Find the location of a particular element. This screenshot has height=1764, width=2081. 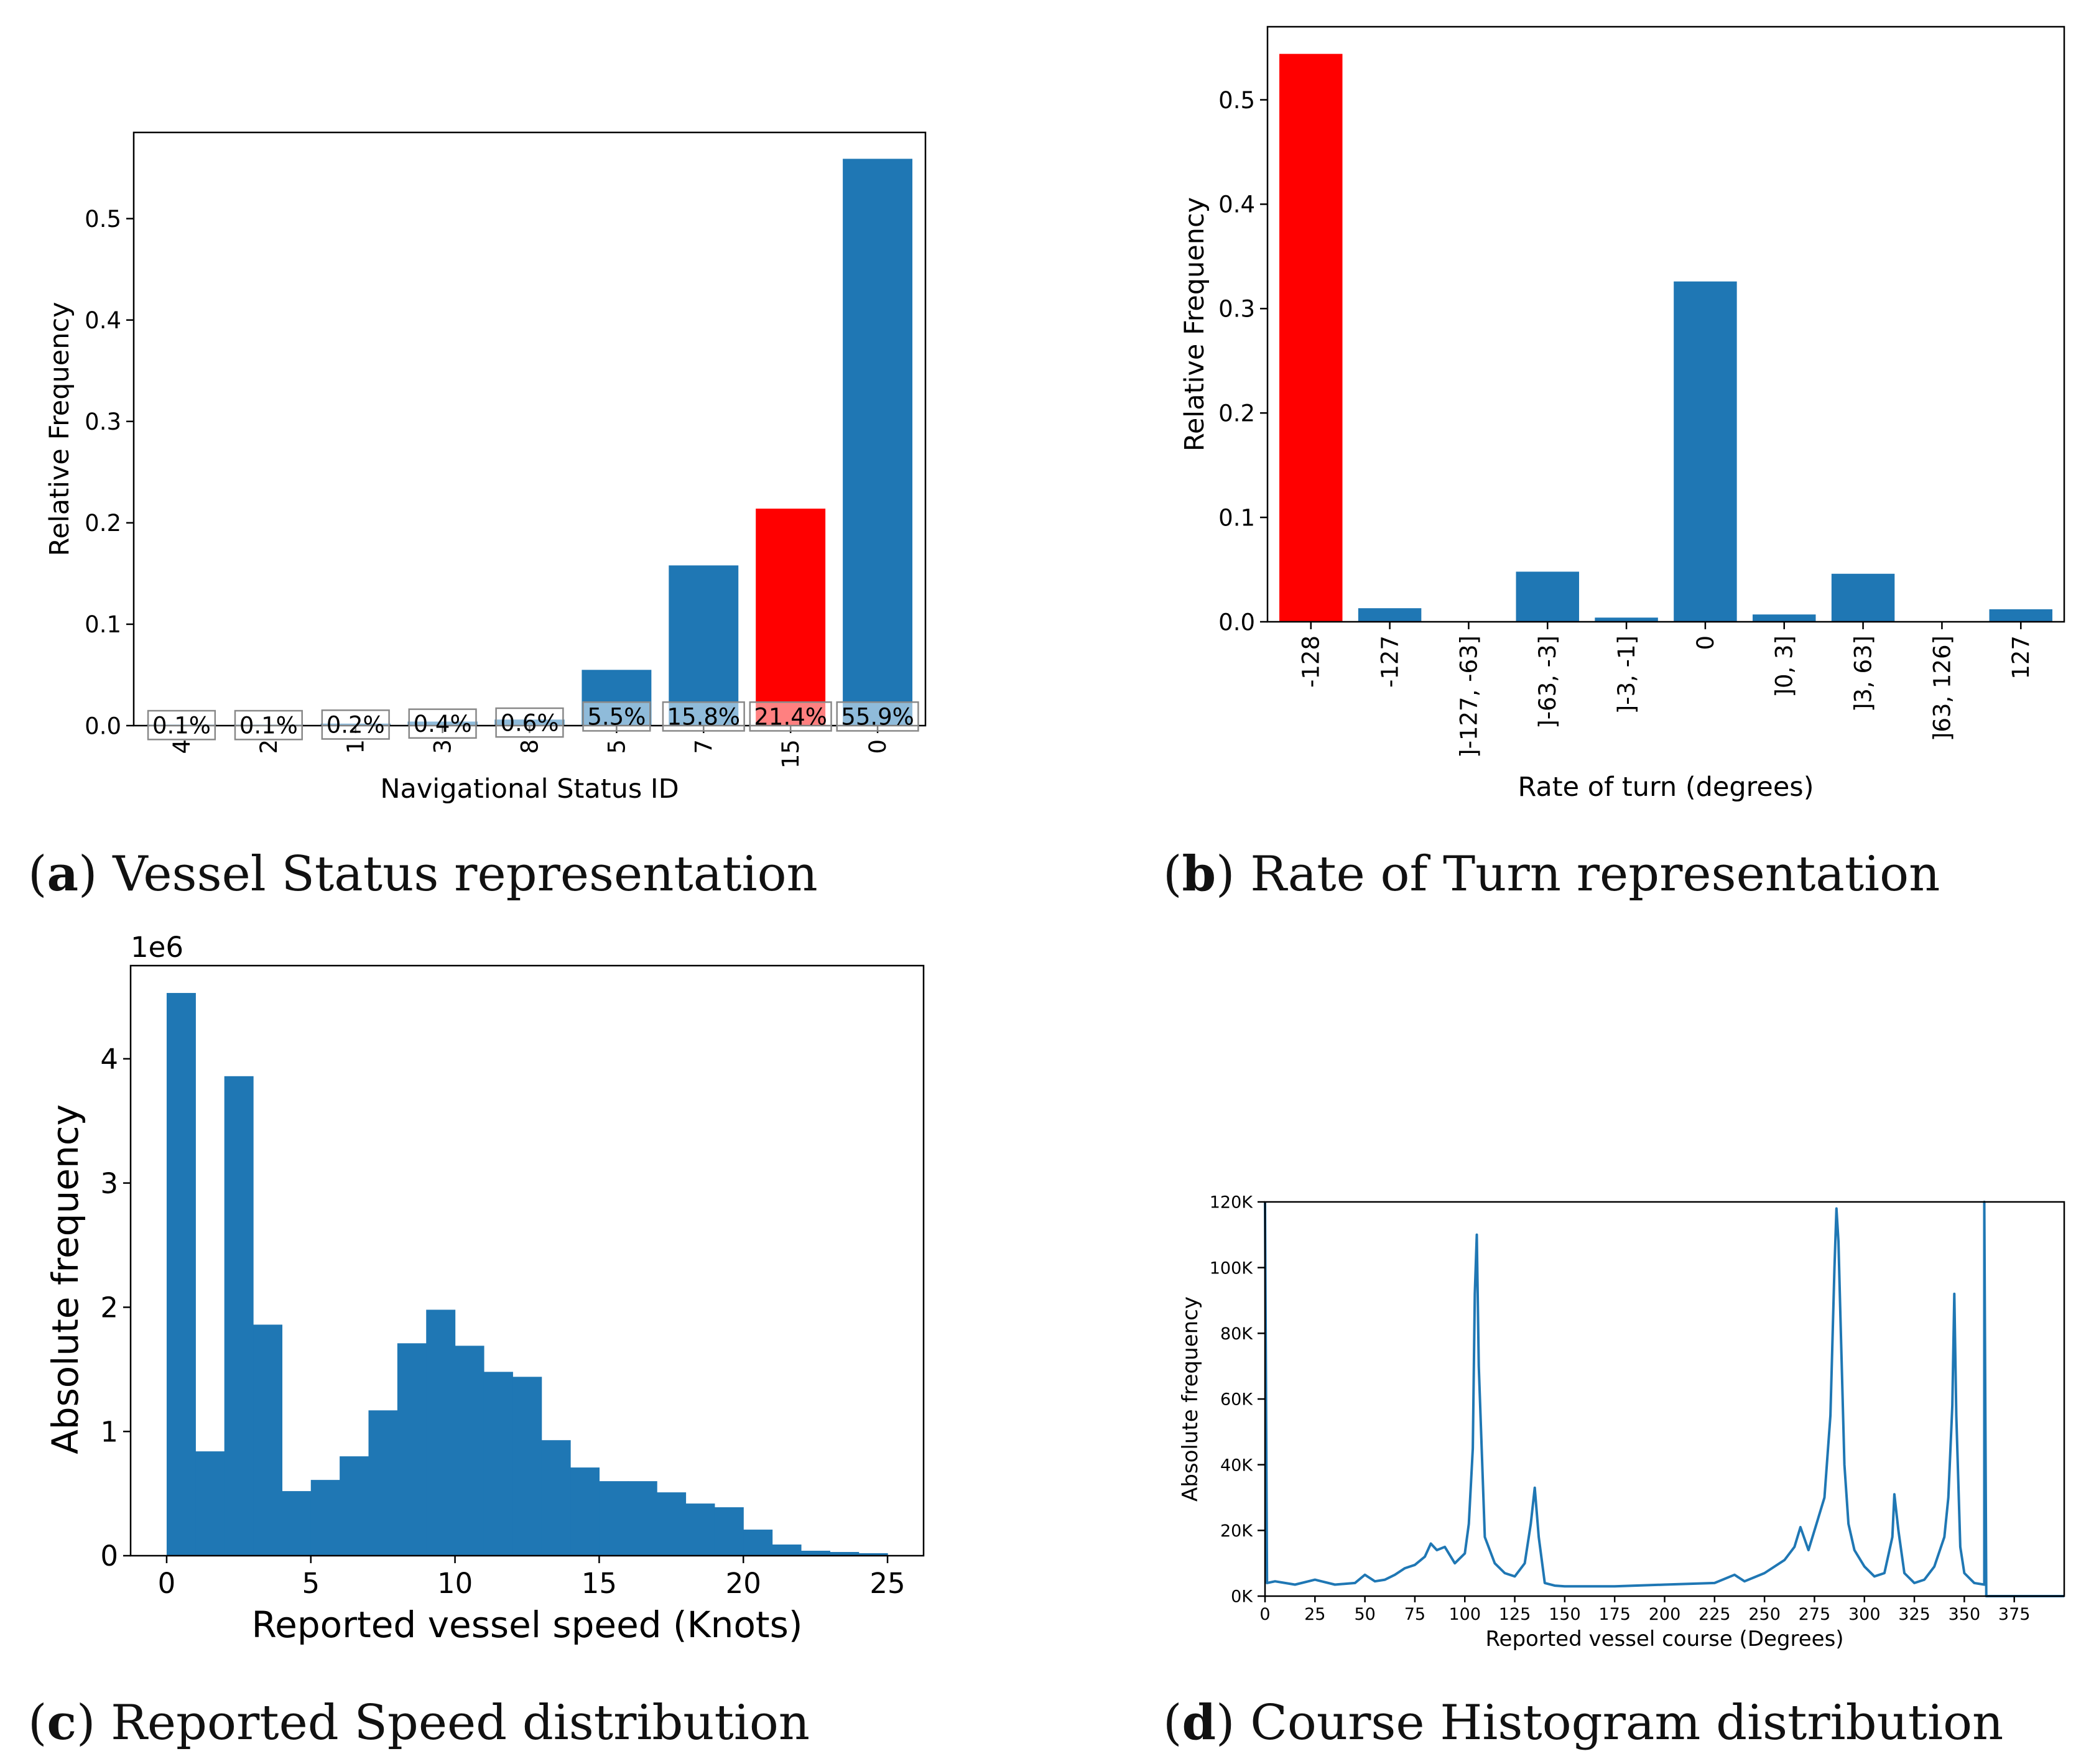

y-axis-label-a: Relative Frequency is located at coordinates (60, 429).